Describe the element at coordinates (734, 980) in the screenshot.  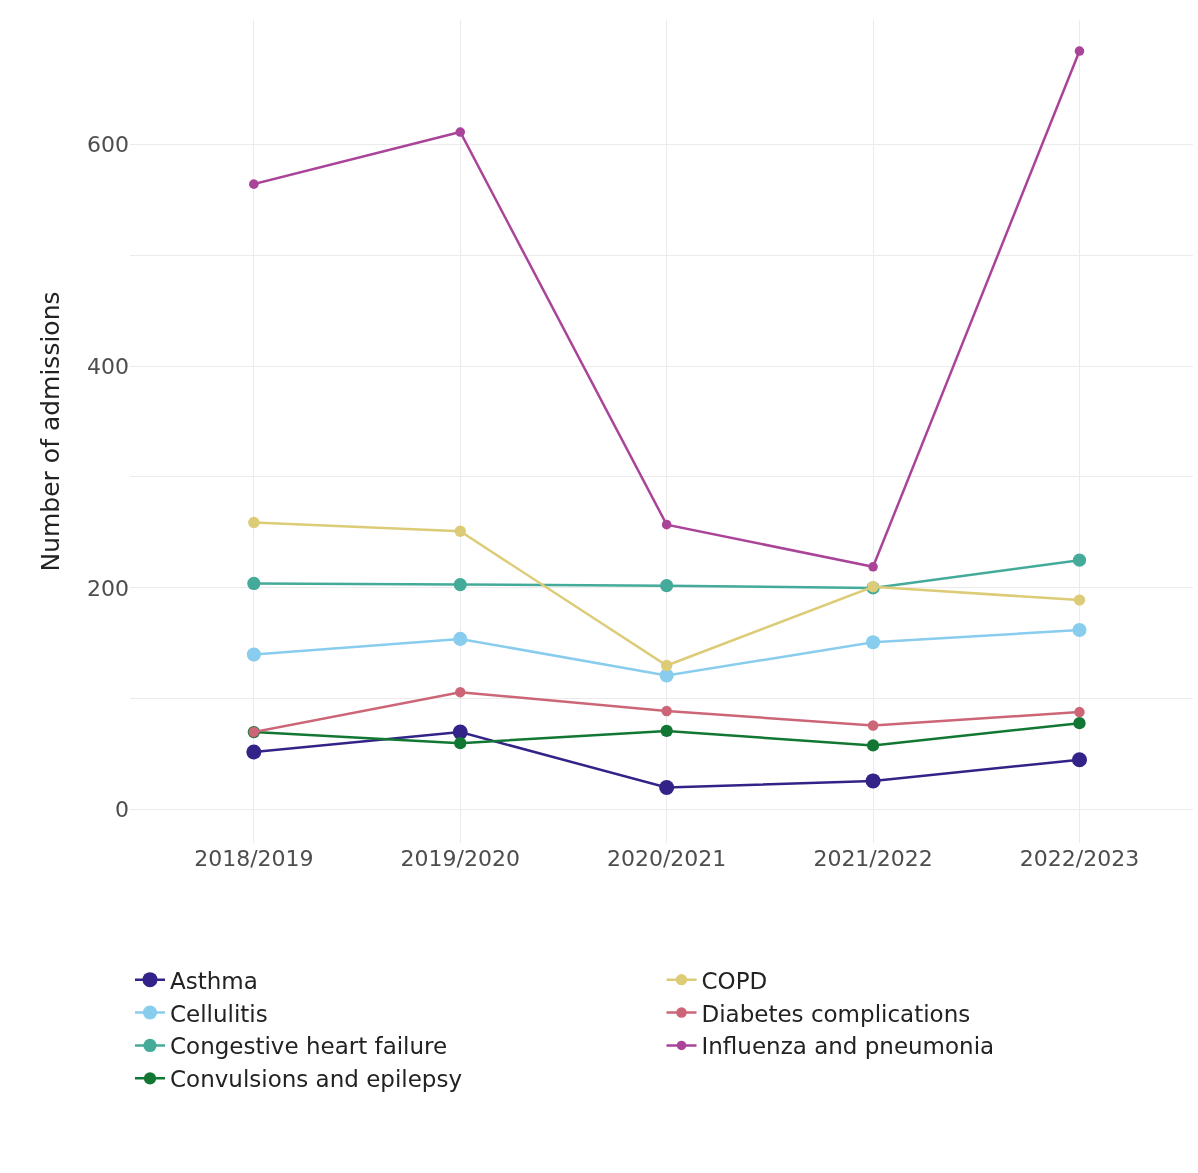
I see `legend-label: COPD` at that location.